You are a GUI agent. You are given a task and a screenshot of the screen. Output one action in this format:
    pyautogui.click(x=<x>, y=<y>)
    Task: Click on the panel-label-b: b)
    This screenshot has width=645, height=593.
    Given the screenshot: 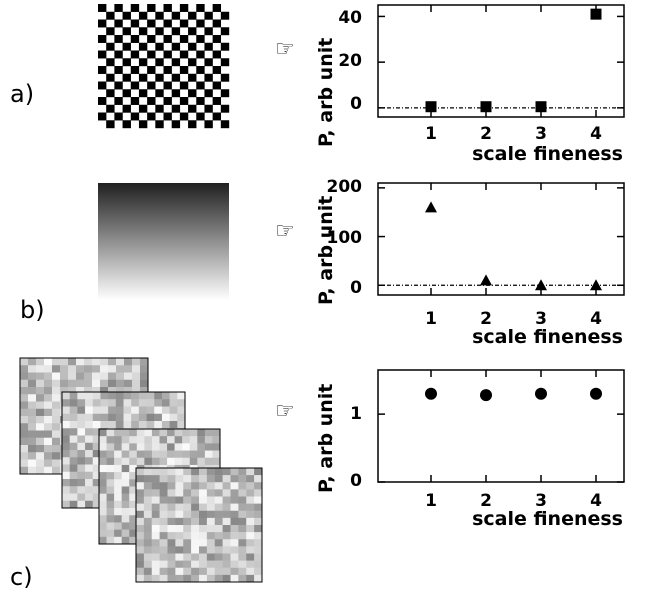 What is the action you would take?
    pyautogui.click(x=32, y=310)
    